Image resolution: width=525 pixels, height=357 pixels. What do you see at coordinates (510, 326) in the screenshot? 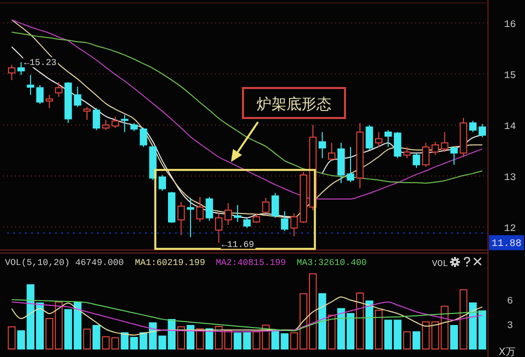
I see `y-tick-label: 3` at bounding box center [510, 326].